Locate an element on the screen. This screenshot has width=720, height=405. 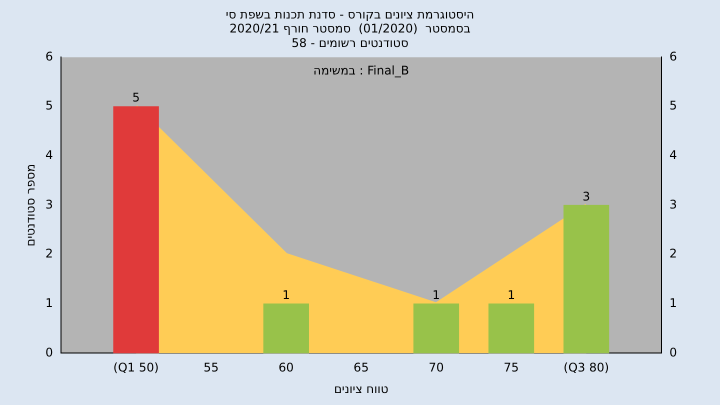
y-tick-label: 6 is located at coordinates (49, 56).